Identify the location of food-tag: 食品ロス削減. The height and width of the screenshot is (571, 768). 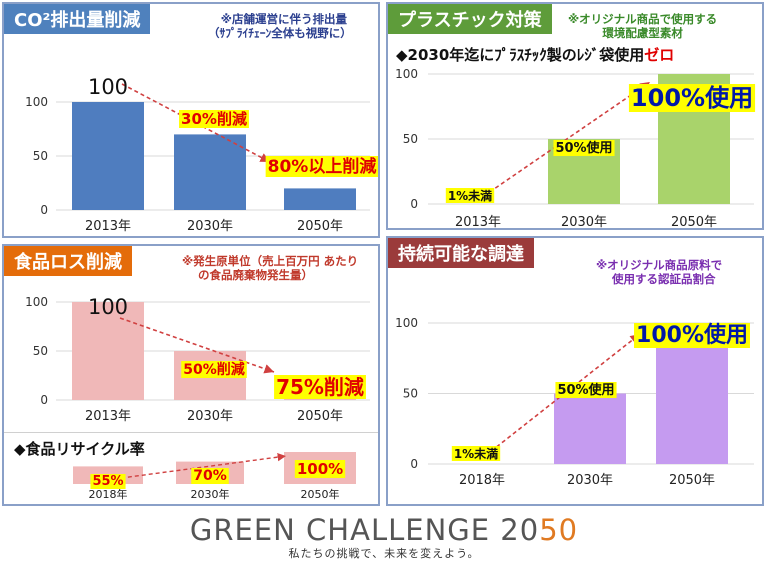
(68, 261).